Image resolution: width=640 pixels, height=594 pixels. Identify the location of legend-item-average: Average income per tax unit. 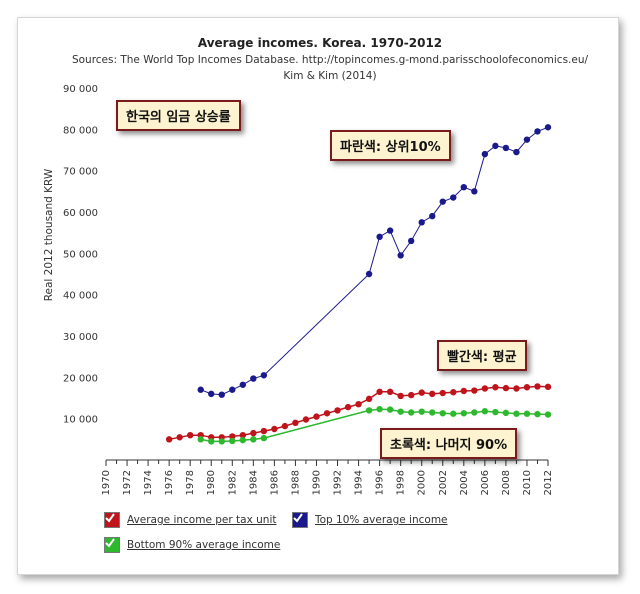
(190, 520).